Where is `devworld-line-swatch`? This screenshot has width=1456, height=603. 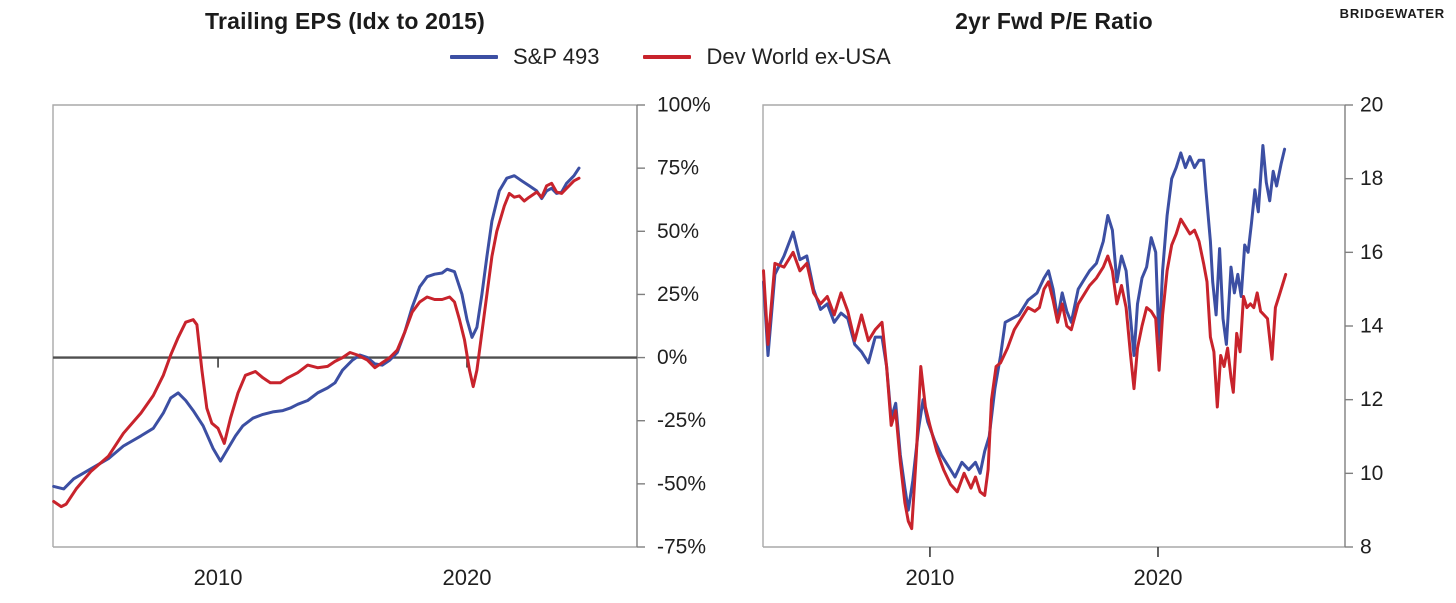
devworld-line-swatch is located at coordinates (667, 57).